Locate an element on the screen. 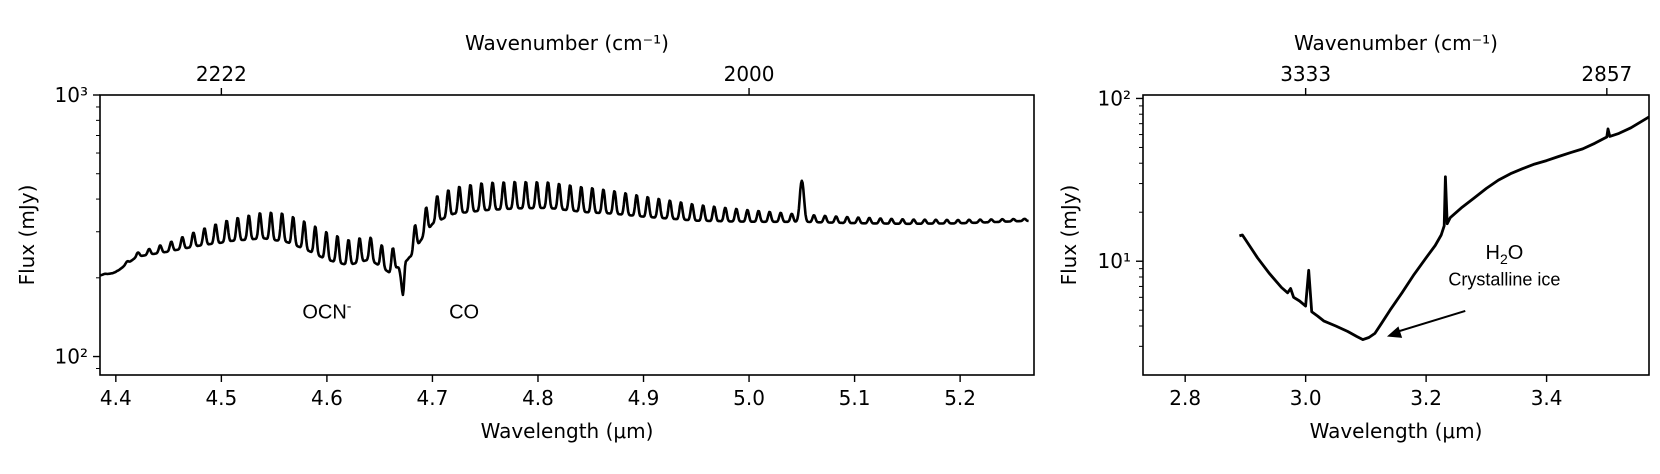 The image size is (1660, 474). x-tick-label: 4.9 is located at coordinates (644, 398).